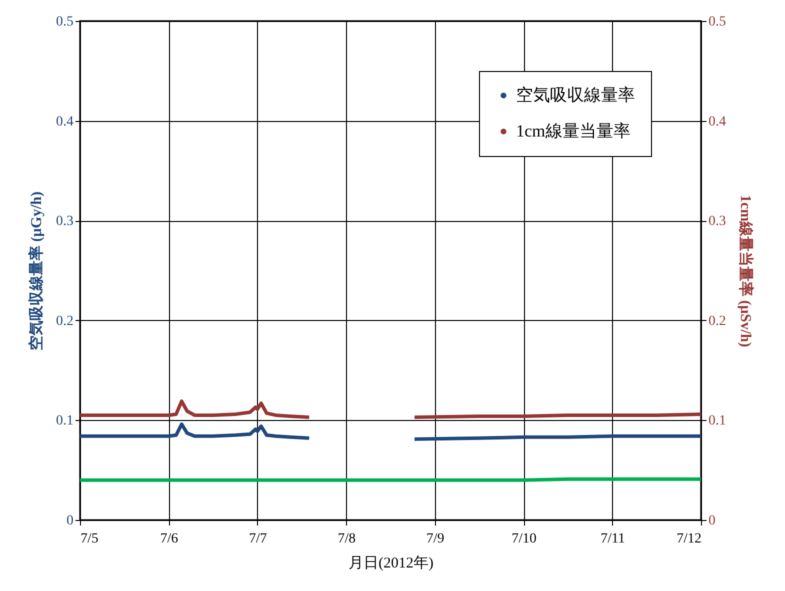  What do you see at coordinates (36, 271) in the screenshot?
I see `y-axis-title: 空気吸収線量率 (μGy/h)` at bounding box center [36, 271].